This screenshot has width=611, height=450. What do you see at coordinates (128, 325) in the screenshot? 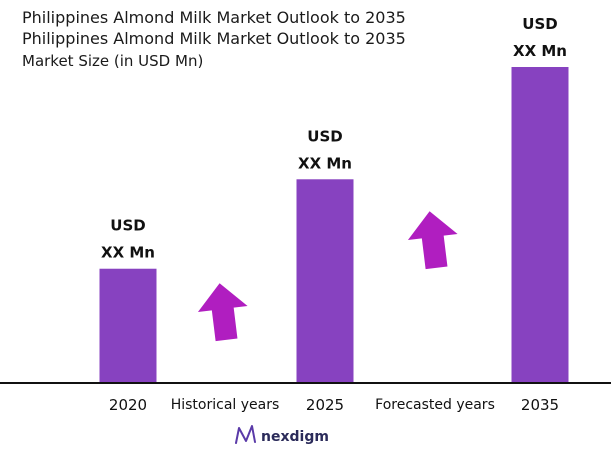
I see `bar-2020` at bounding box center [128, 325].